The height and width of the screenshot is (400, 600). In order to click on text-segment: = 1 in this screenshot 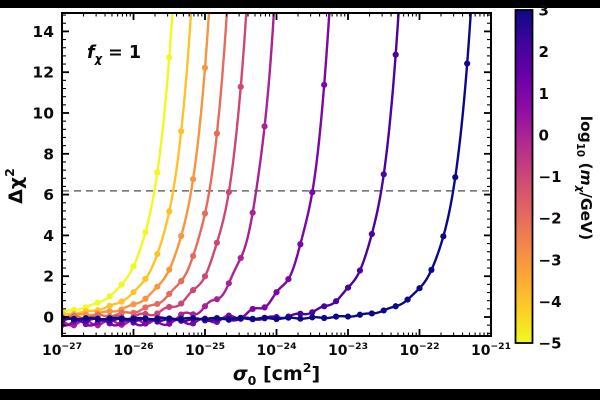, I will do `click(121, 53)`.